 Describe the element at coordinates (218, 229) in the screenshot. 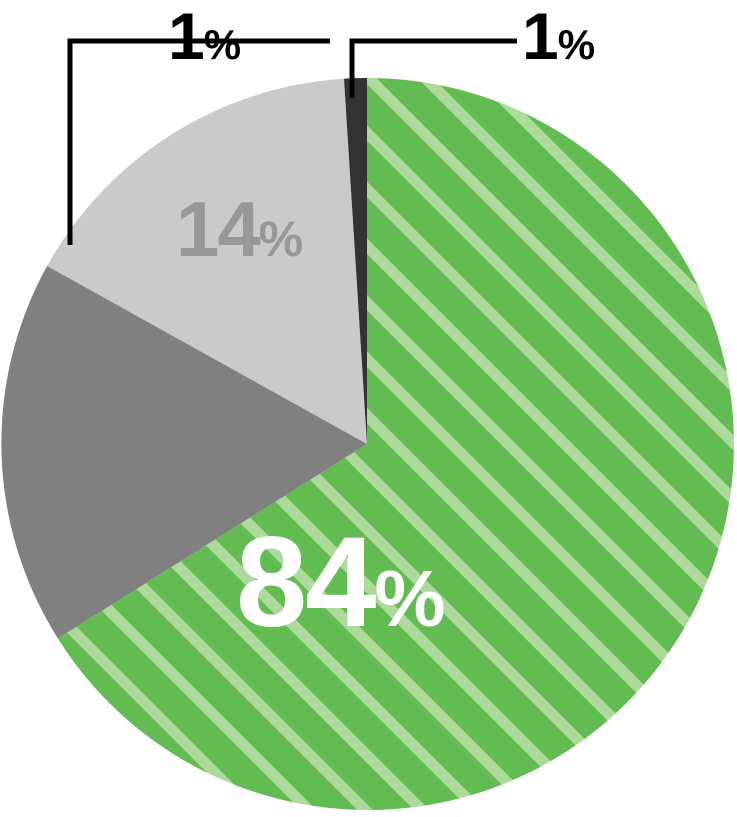

I see `gray-label-value: 14` at that location.